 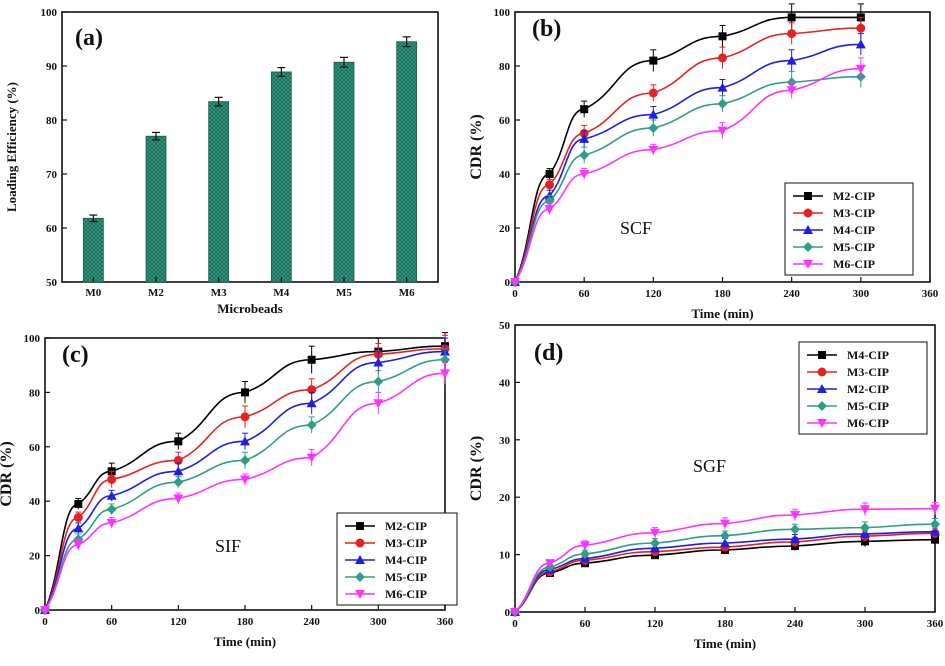 What do you see at coordinates (505, 441) in the screenshot?
I see `y-tick-label: 30` at bounding box center [505, 441].